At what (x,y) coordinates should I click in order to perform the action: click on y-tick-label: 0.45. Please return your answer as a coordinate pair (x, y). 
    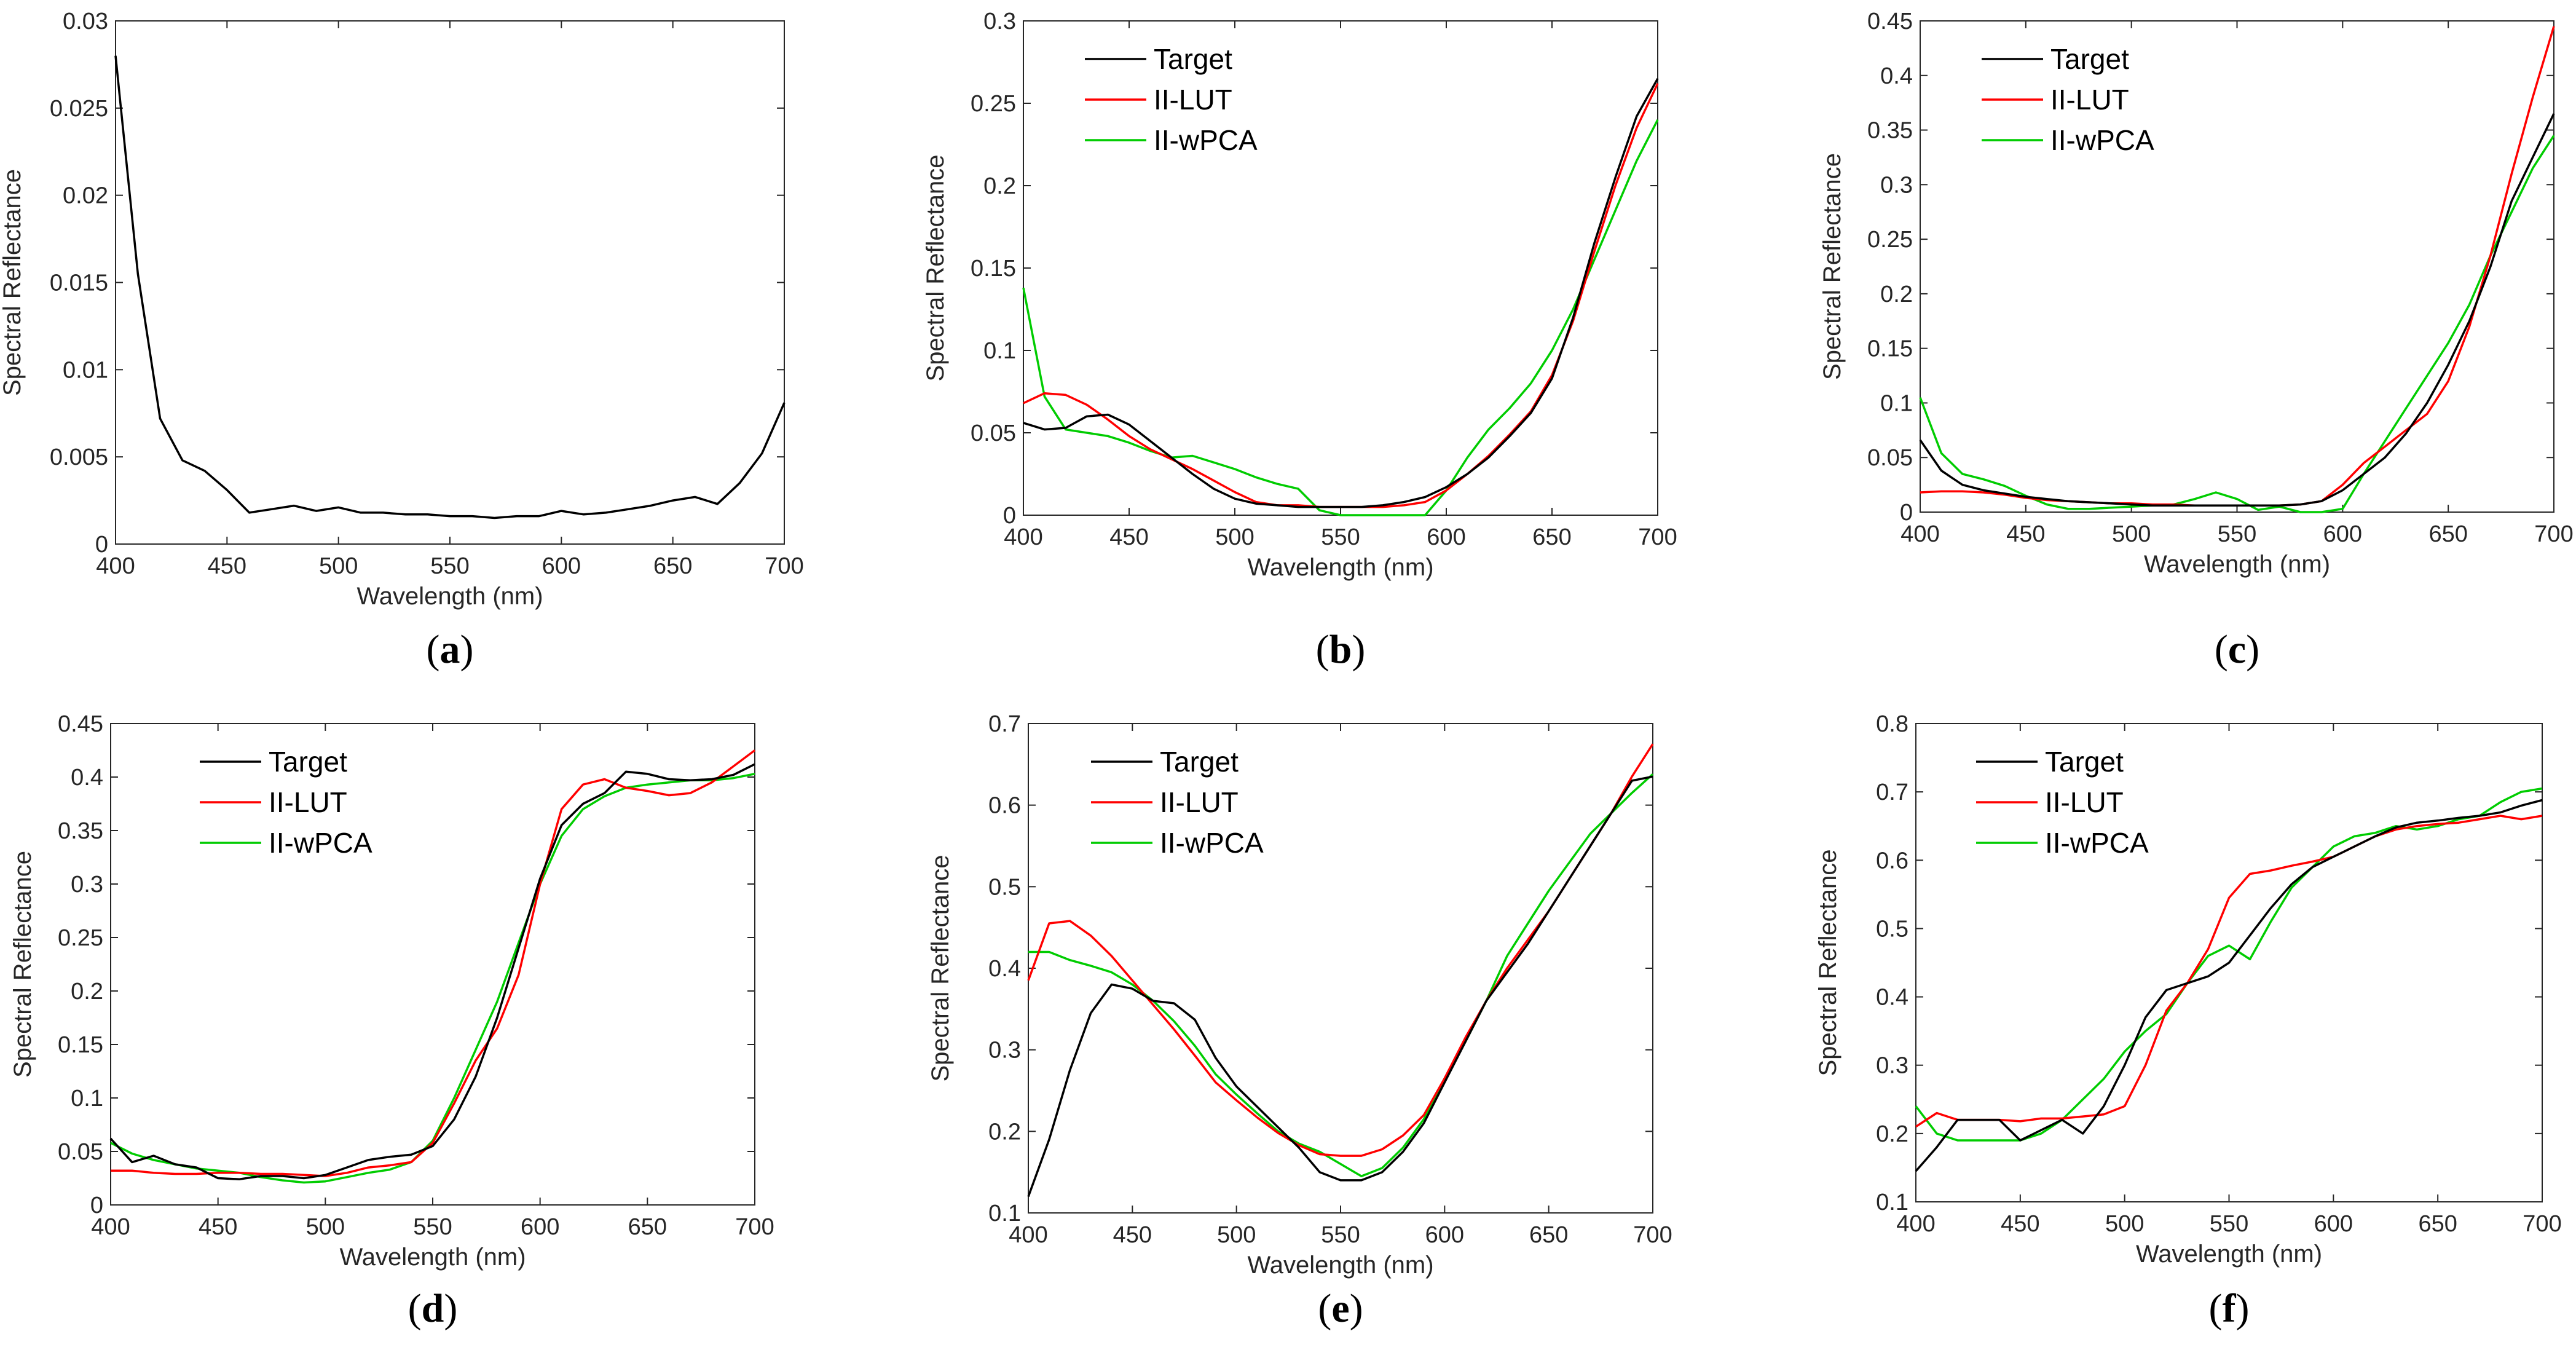
    Looking at the image, I should click on (80, 724).